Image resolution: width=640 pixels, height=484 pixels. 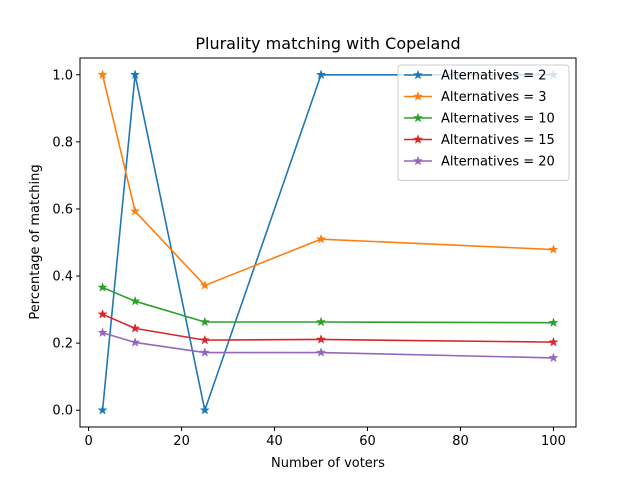 I want to click on chart-title: Plurality matching with Copeland, so click(x=327, y=43).